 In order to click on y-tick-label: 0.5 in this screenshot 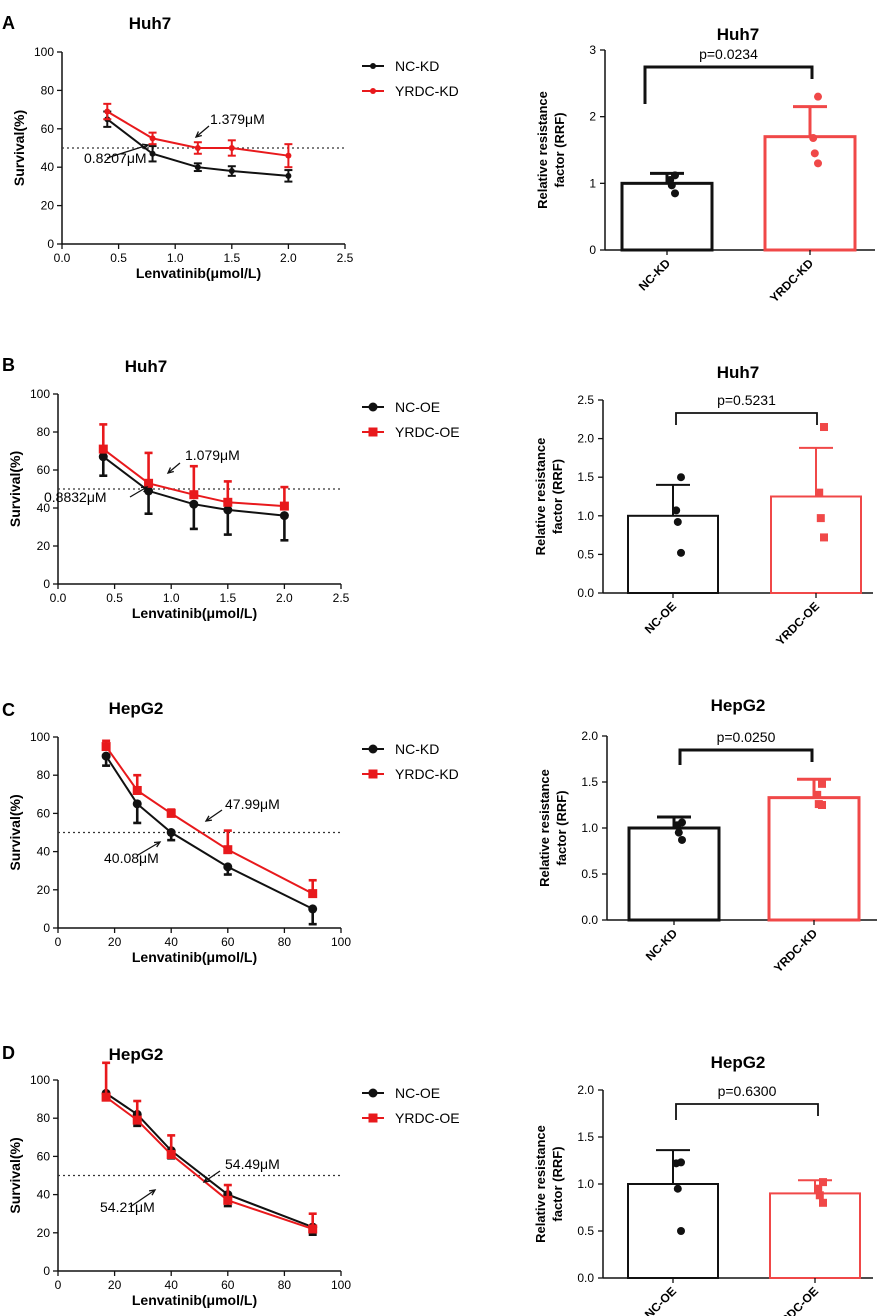, I will do `click(589, 874)`.